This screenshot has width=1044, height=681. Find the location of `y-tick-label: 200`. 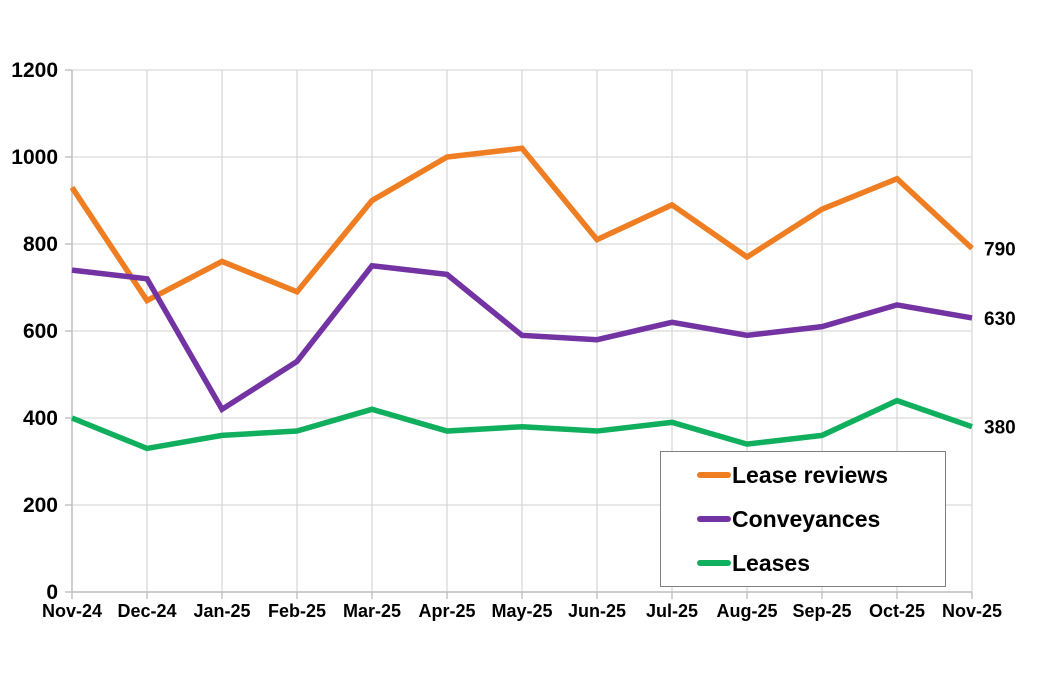

y-tick-label: 200 is located at coordinates (40, 505).